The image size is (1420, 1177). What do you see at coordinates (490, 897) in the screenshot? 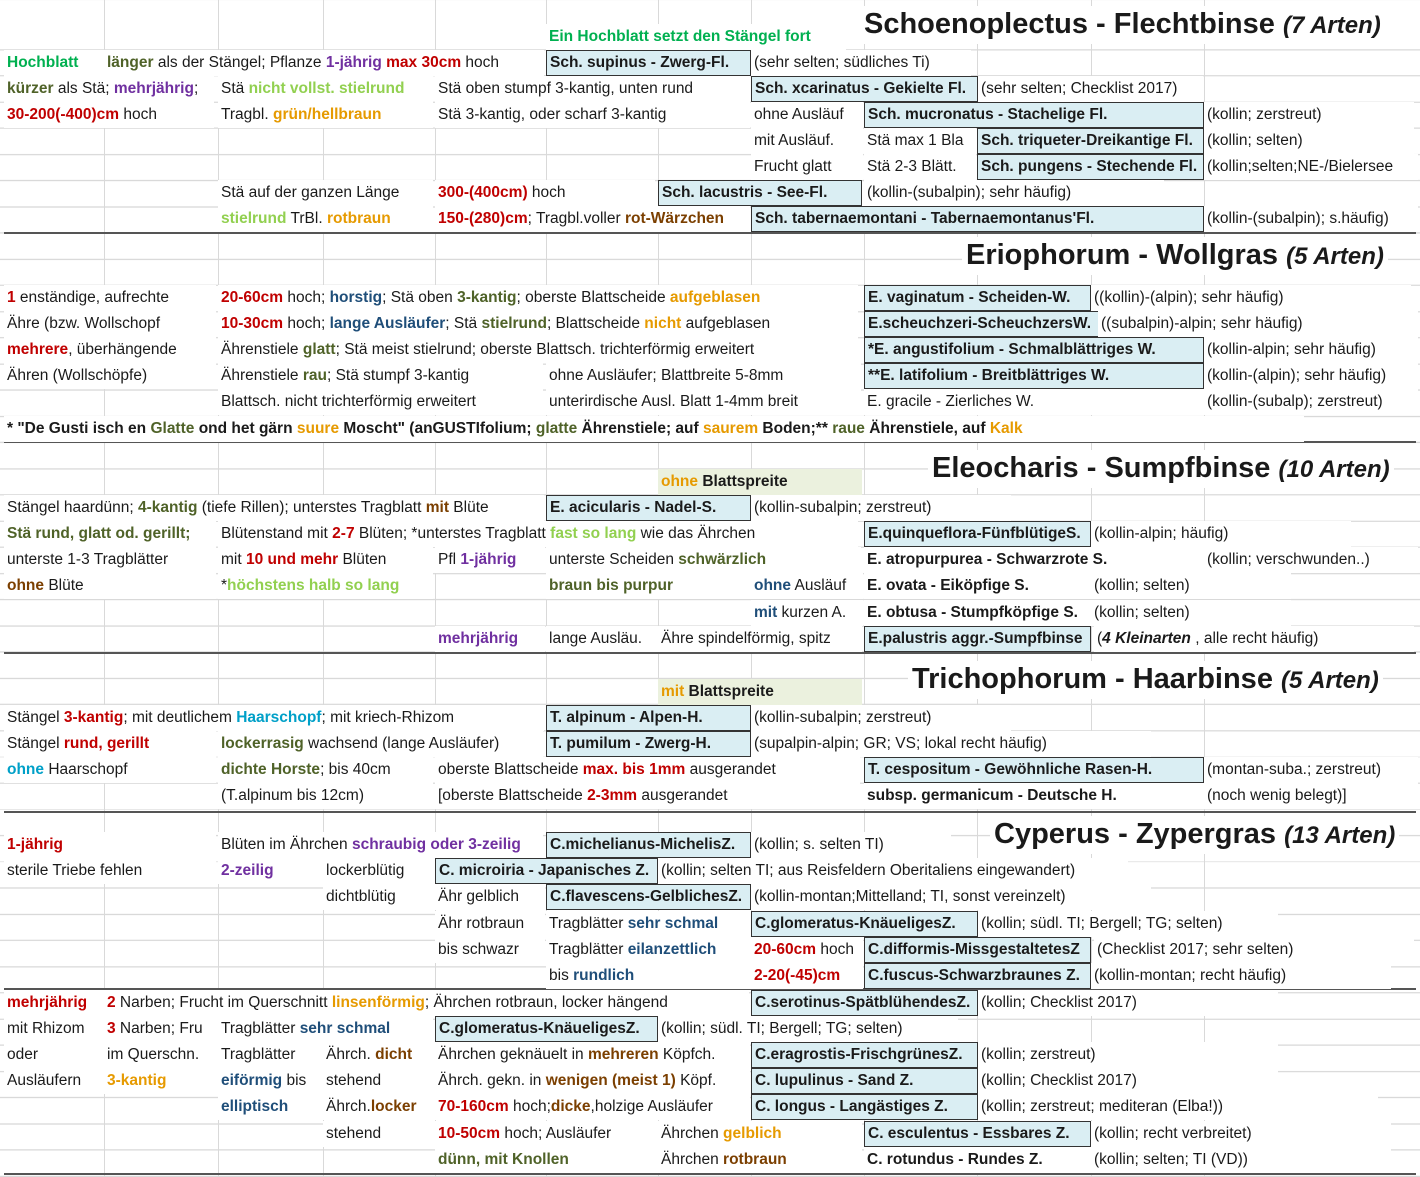
I see `table-cell: Ähr gelblich` at bounding box center [490, 897].